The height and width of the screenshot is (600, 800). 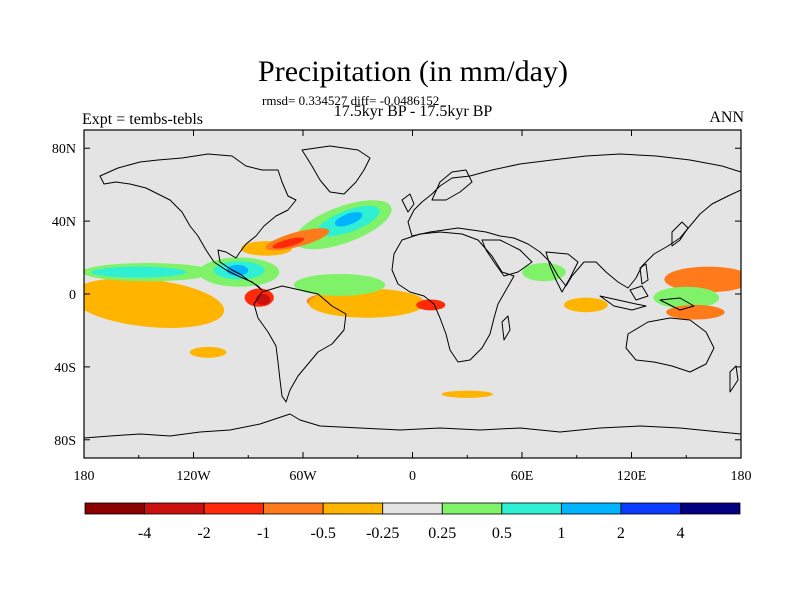 I want to click on coastline-scandinavia, so click(x=452, y=185).